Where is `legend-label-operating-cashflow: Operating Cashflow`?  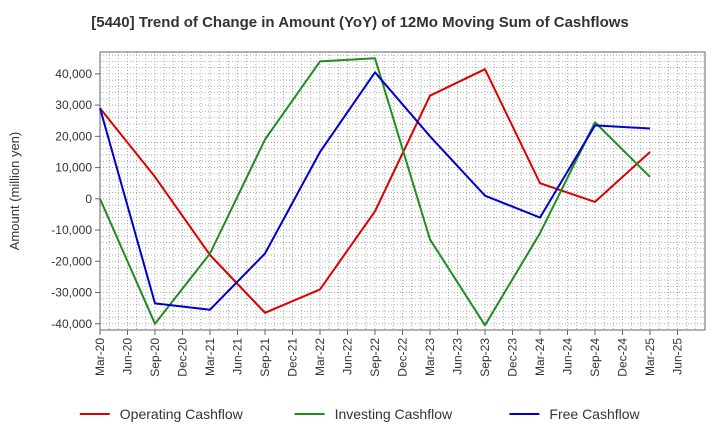 legend-label-operating-cashflow: Operating Cashflow is located at coordinates (182, 414).